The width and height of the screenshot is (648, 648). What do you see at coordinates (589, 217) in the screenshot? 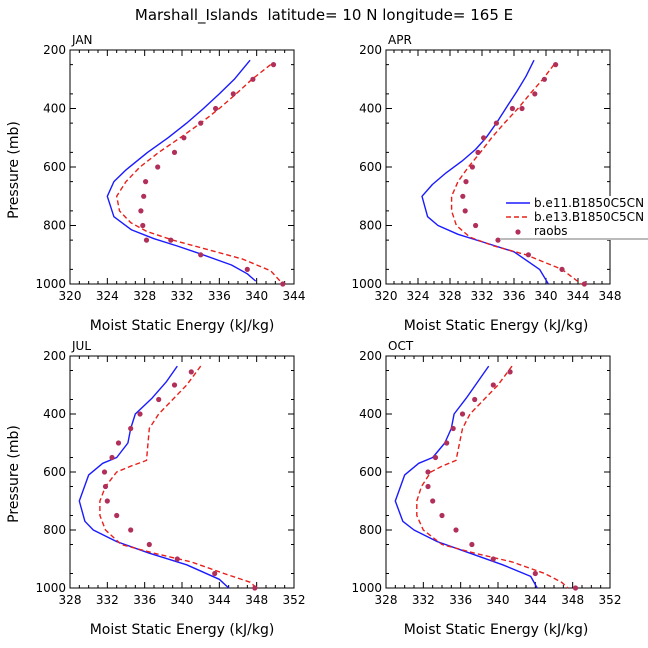
I see `legend-label-model-b: b.e13.B1850C5CN` at bounding box center [589, 217].